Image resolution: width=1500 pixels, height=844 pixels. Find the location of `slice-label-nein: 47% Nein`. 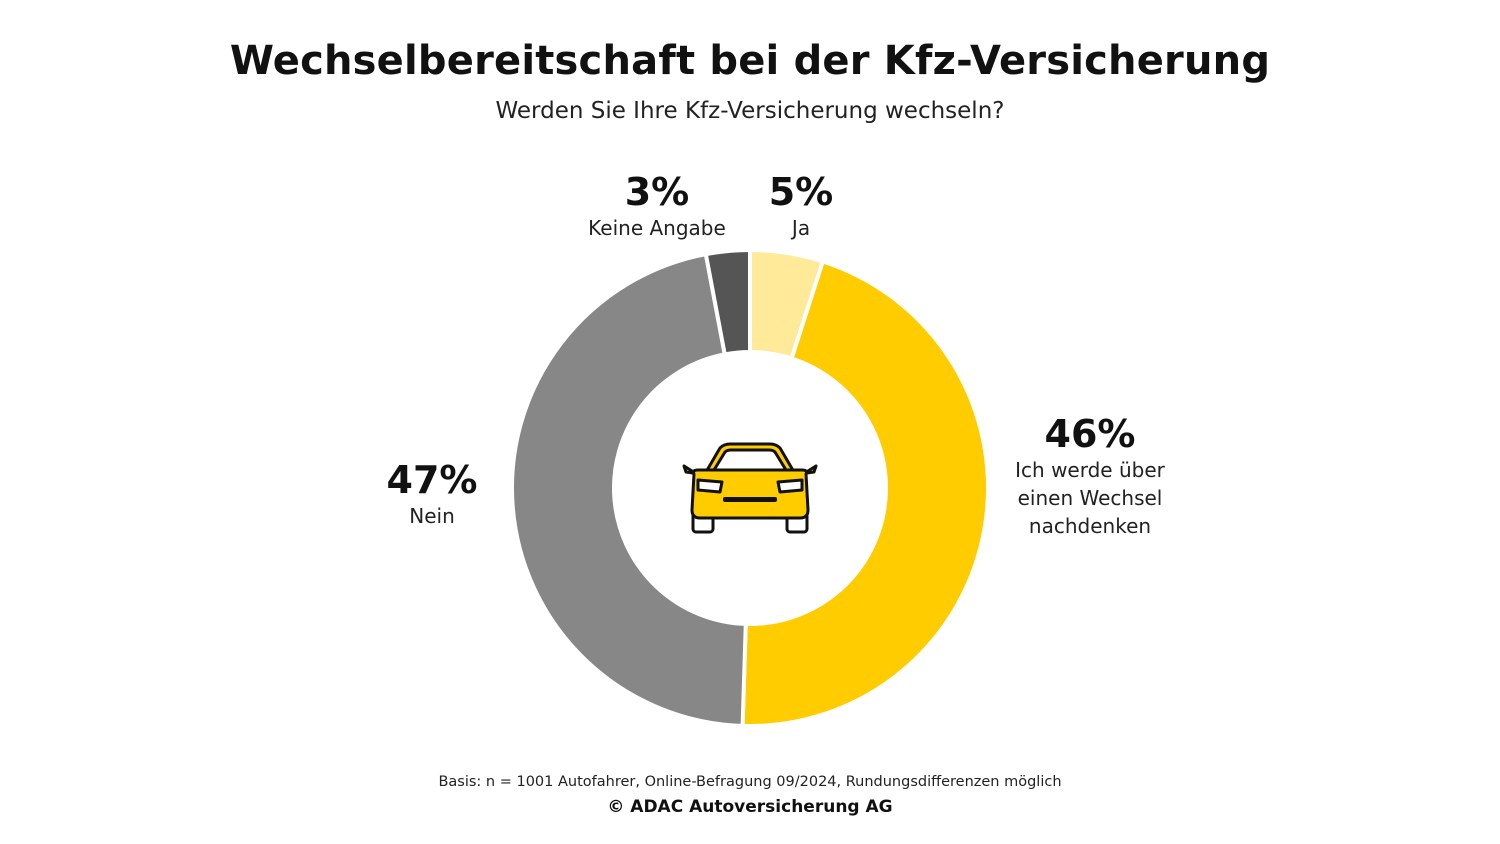

slice-label-nein: 47% Nein is located at coordinates (432, 494).